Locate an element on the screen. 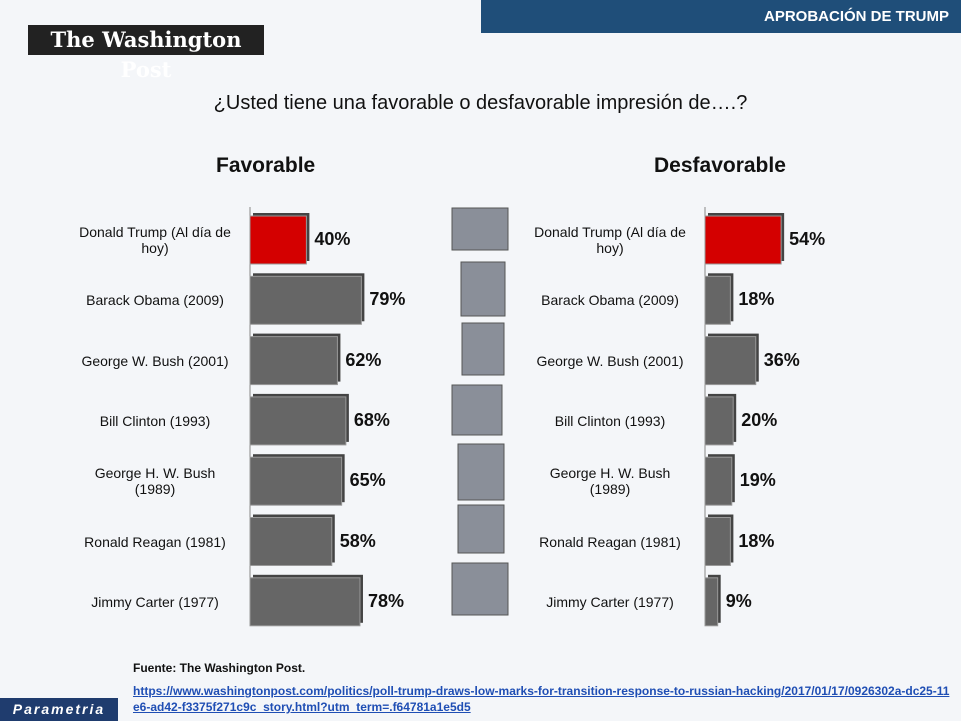 Image resolution: width=961 pixels, height=721 pixels. value-label: 20% is located at coordinates (759, 419).